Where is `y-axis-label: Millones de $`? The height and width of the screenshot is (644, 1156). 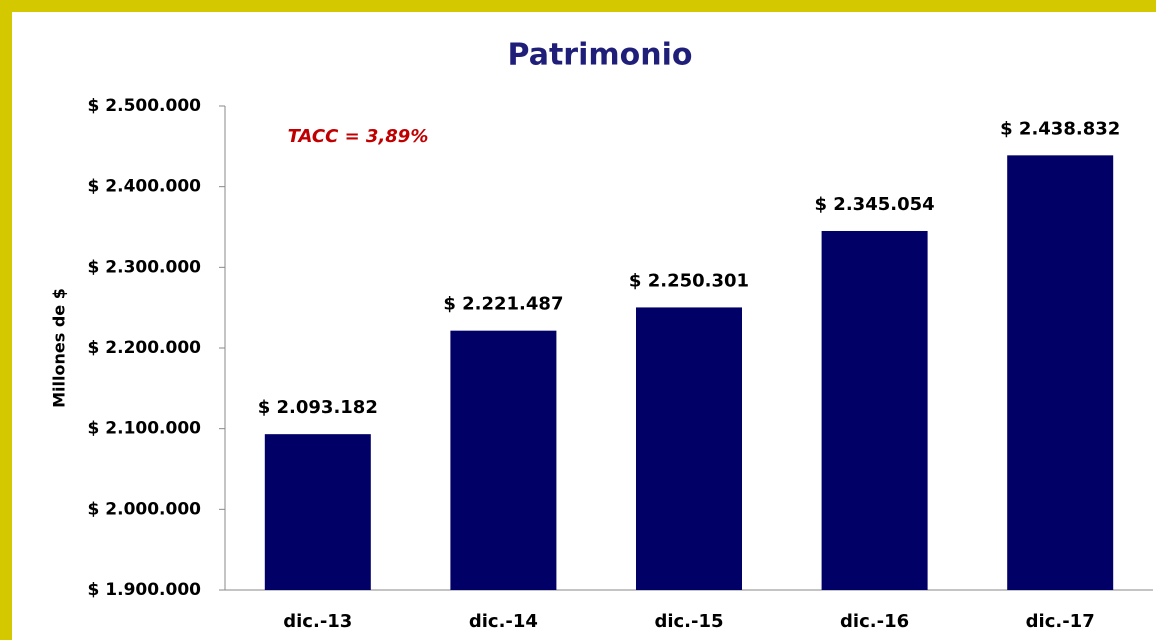
y-axis-label: Millones de $ is located at coordinates (59, 348).